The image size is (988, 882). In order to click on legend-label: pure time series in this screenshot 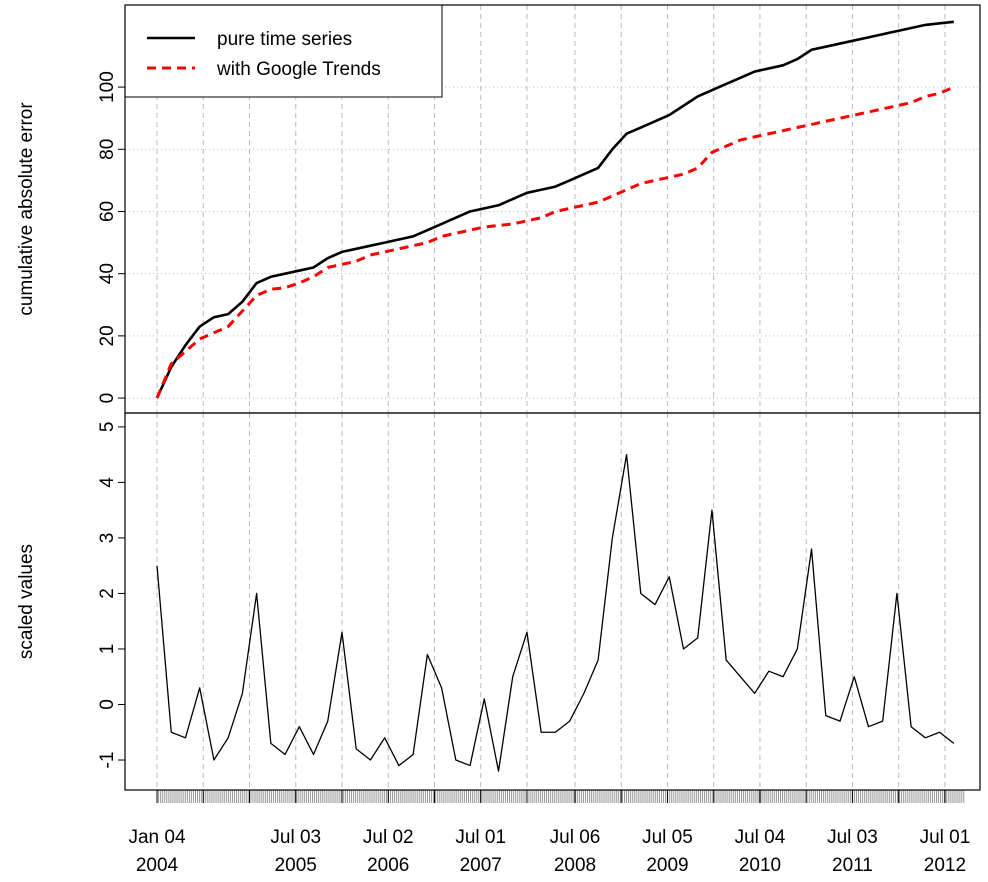, I will do `click(284, 39)`.